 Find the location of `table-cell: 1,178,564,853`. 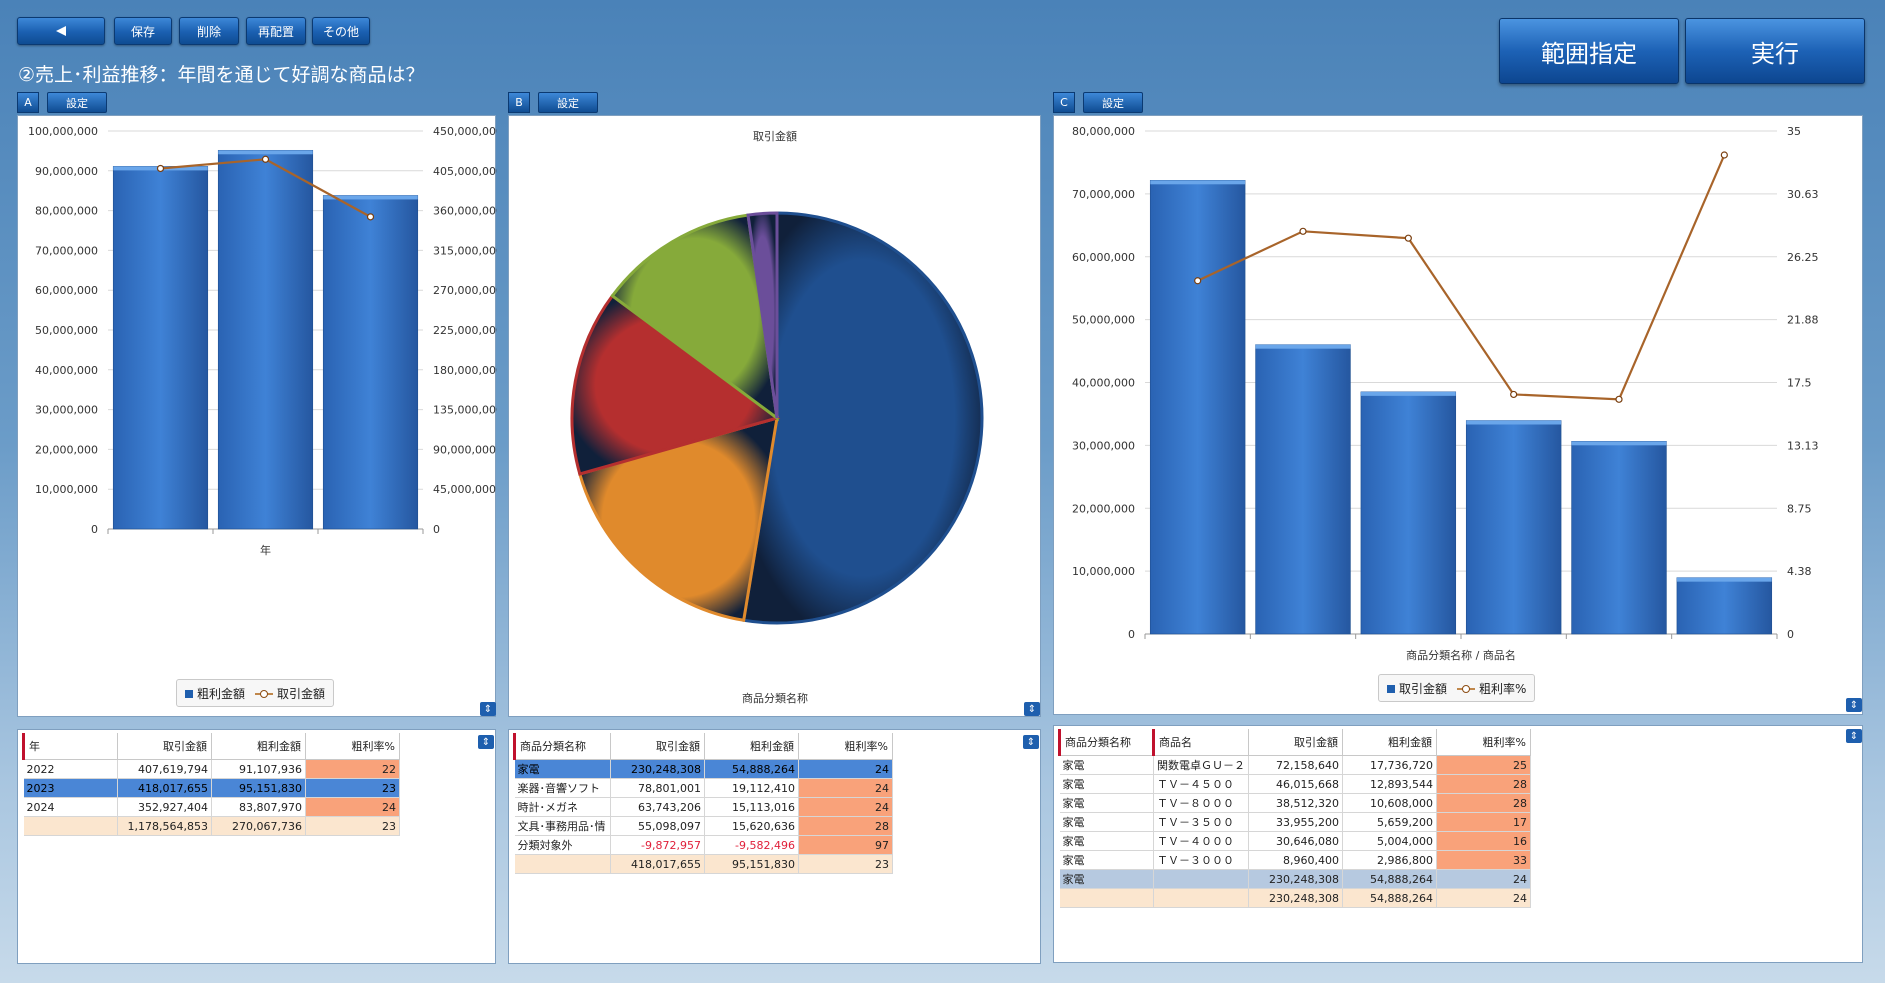

table-cell: 1,178,564,853 is located at coordinates (164, 826).